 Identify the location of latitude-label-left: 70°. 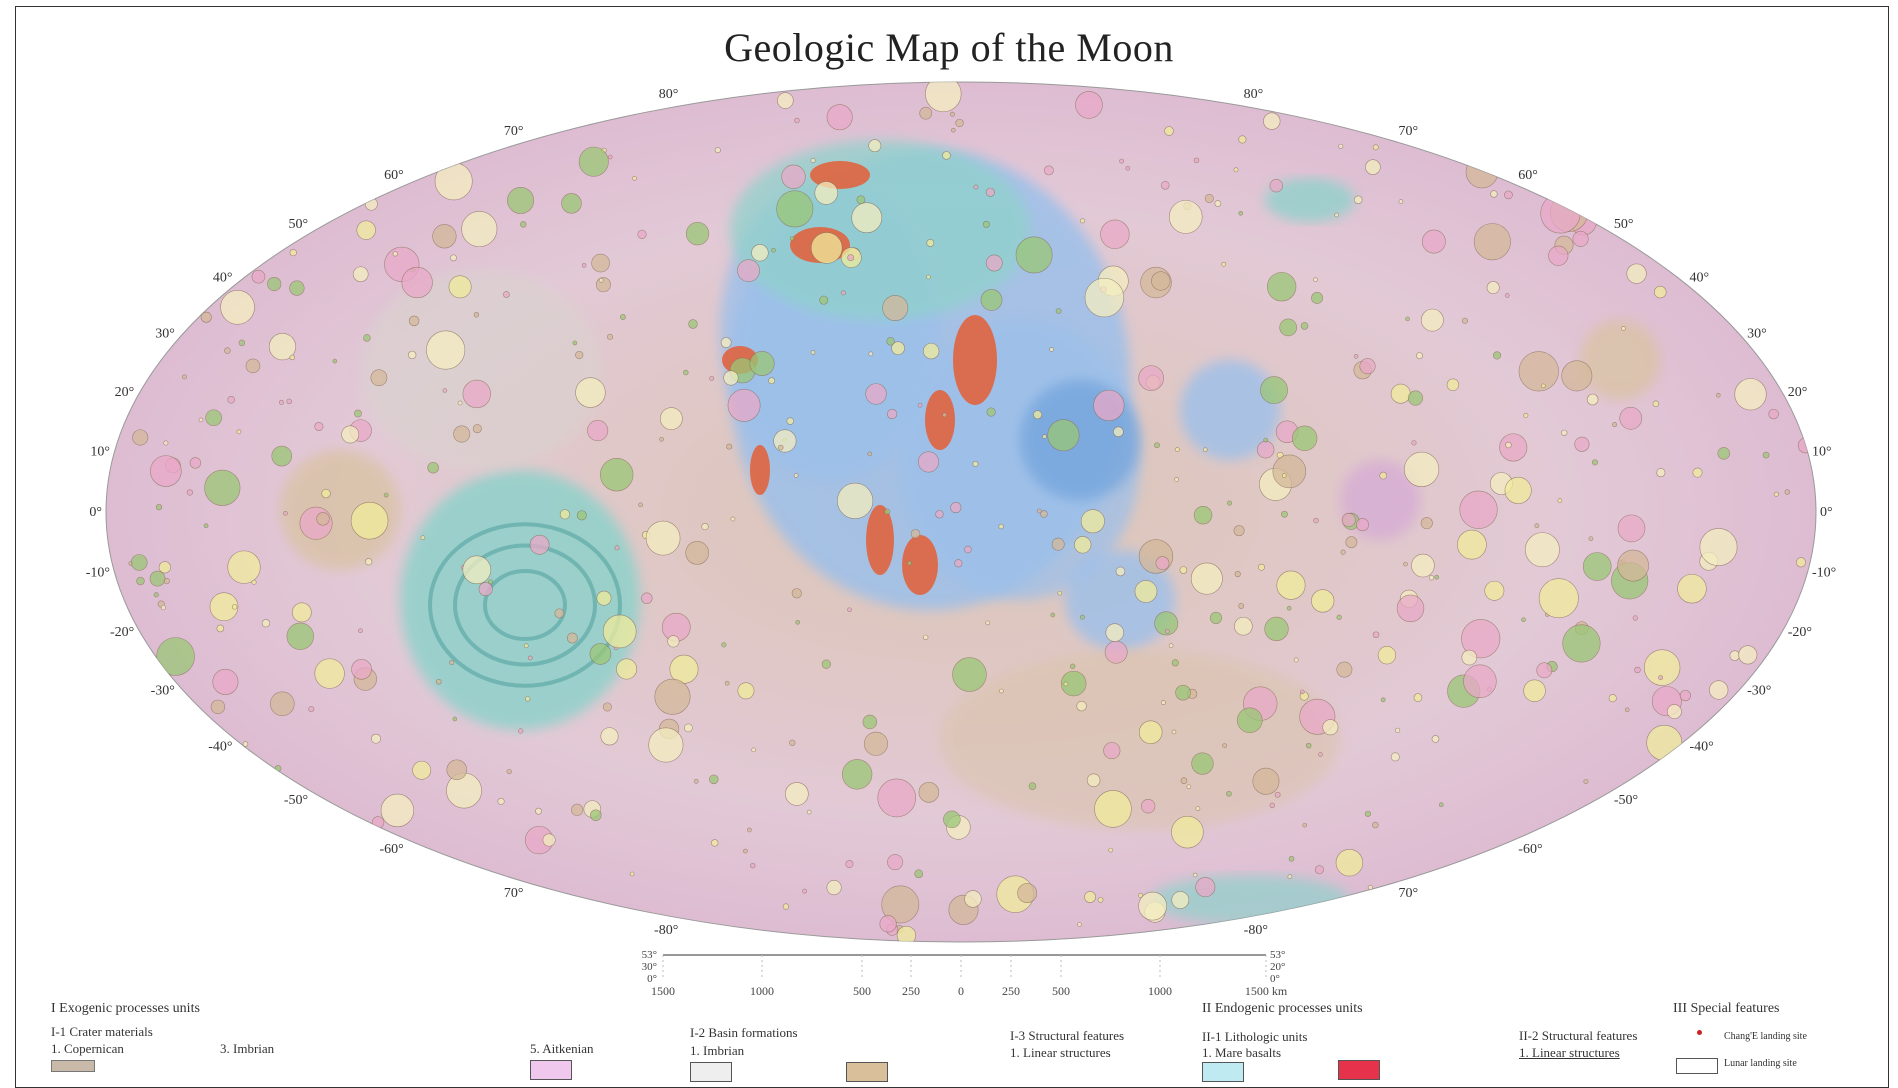
(514, 893).